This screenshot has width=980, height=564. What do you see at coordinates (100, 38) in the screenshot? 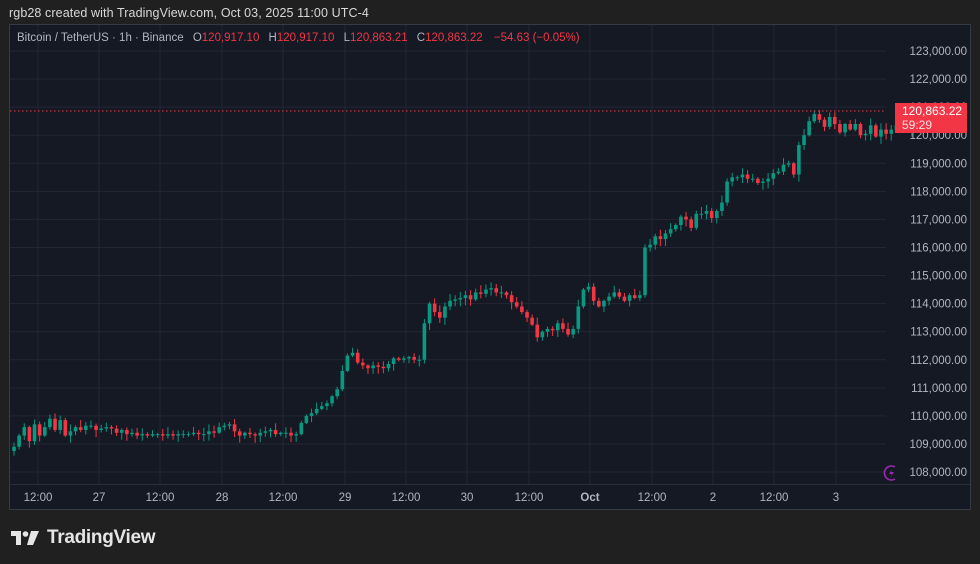
I see `symbol-title: Bitcoin / TetherUS · 1h · Binance` at bounding box center [100, 38].